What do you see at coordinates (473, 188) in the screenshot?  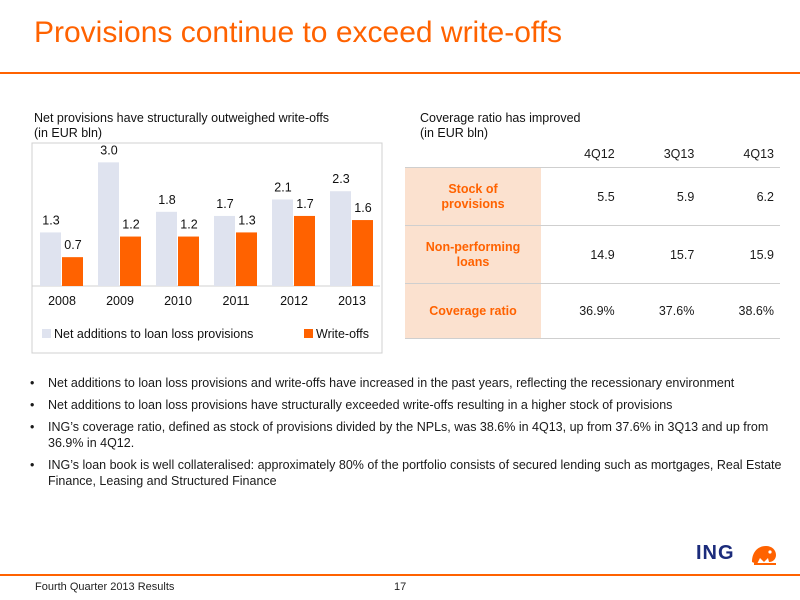 I see `row-label-line: Stock of` at bounding box center [473, 188].